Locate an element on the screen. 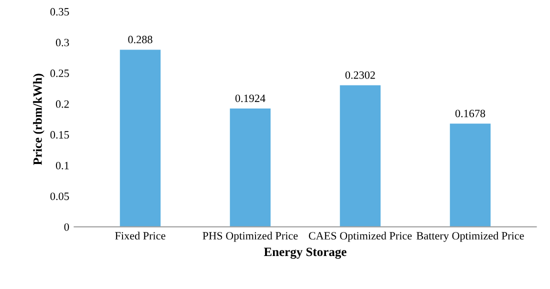 The image size is (550, 289). y-axis-title: Price (rbm/kWh) is located at coordinates (38, 119).